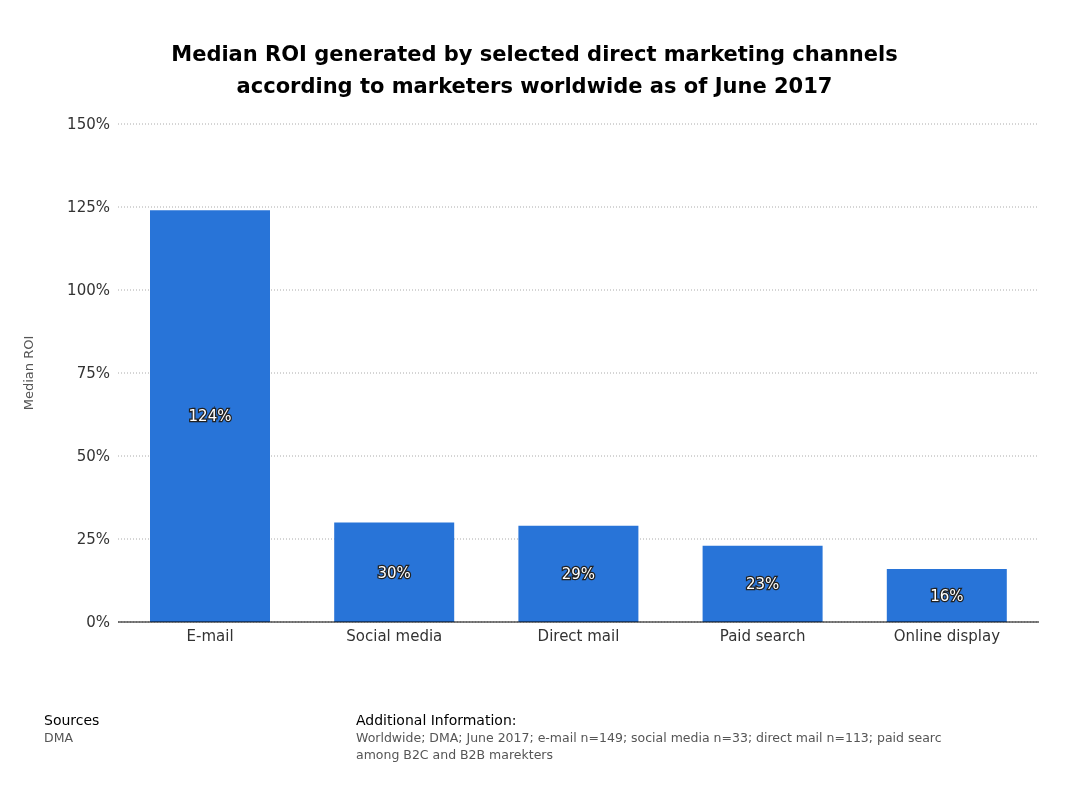  What do you see at coordinates (394, 635) in the screenshot?
I see `x-tick-label: Social media` at bounding box center [394, 635].